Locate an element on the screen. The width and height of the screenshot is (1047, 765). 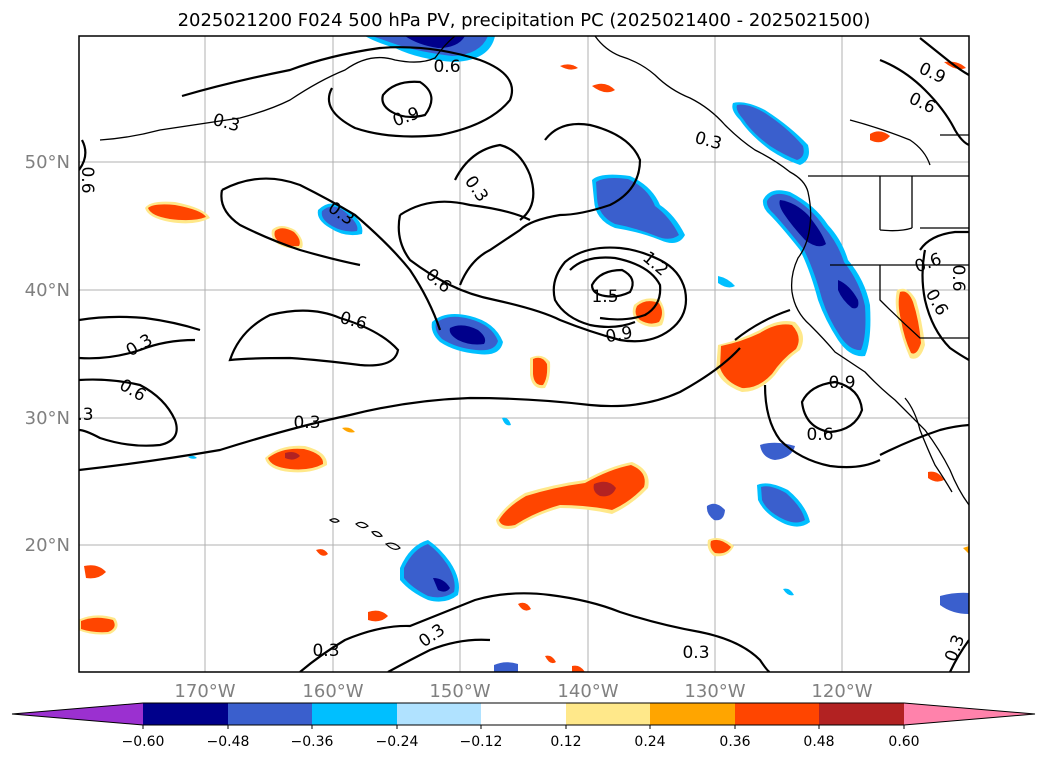
state-lines-nw is located at coordinates (896, 204).